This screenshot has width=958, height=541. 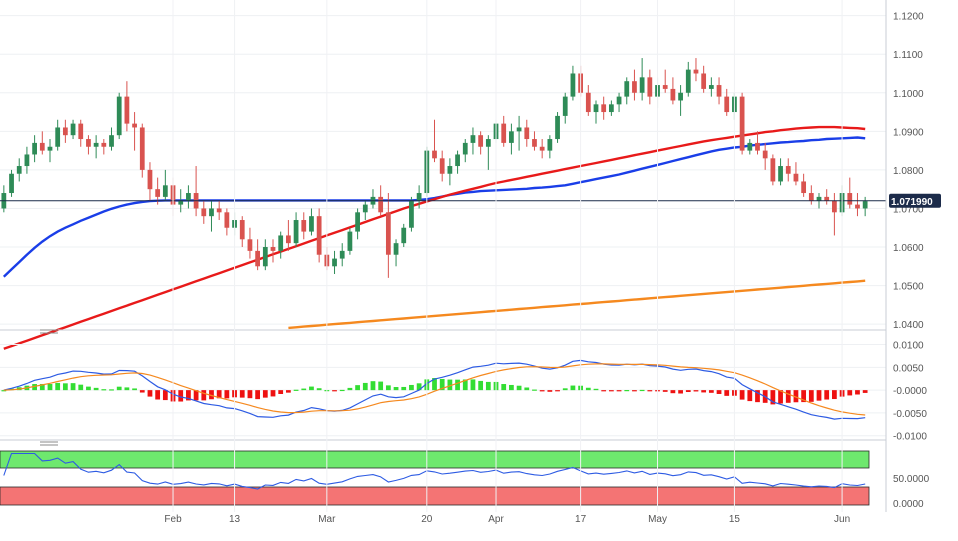 What do you see at coordinates (173, 519) in the screenshot?
I see `time-tick-label: Feb` at bounding box center [173, 519].